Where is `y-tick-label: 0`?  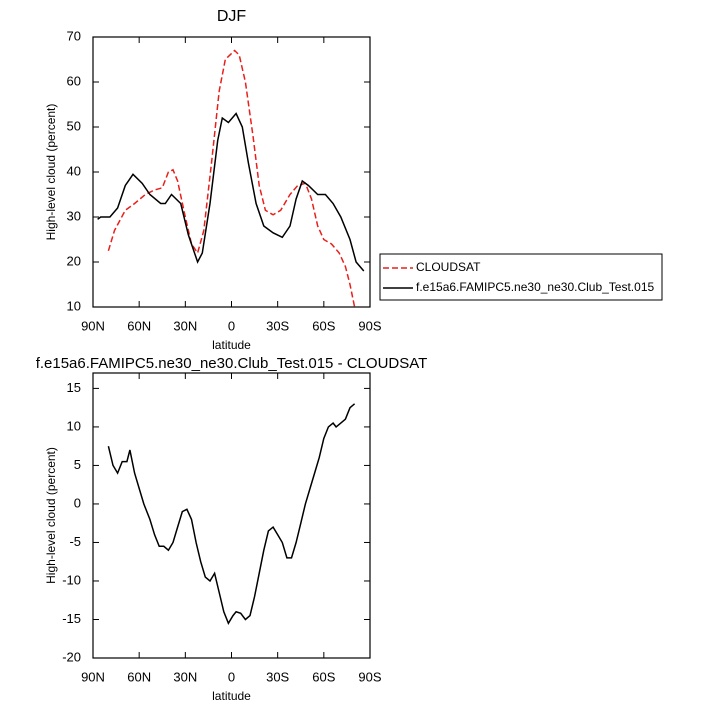
y-tick-label: 0 is located at coordinates (77, 502).